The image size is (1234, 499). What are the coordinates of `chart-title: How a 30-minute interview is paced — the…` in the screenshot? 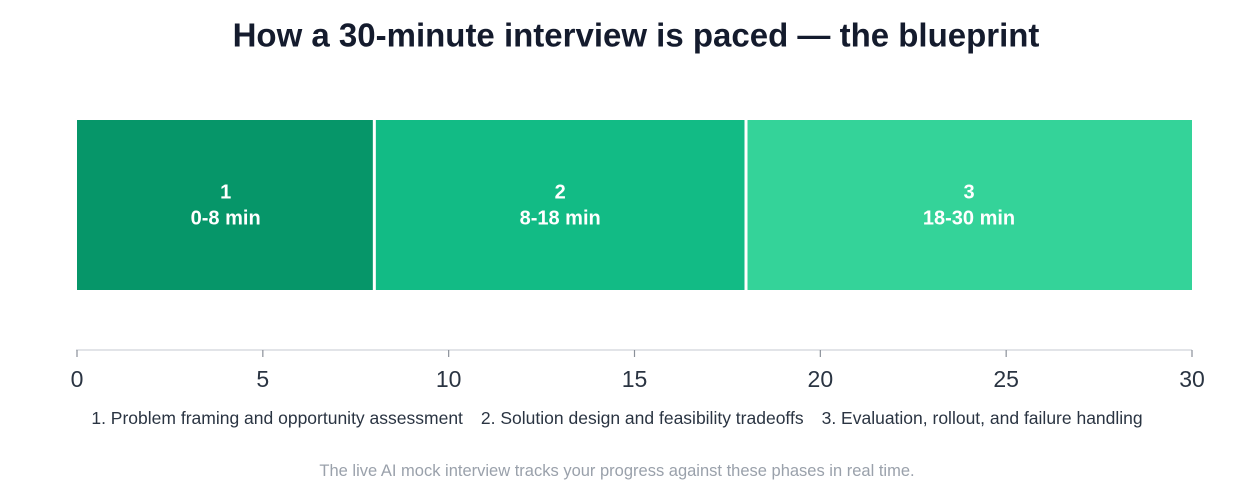 It's located at (636, 35).